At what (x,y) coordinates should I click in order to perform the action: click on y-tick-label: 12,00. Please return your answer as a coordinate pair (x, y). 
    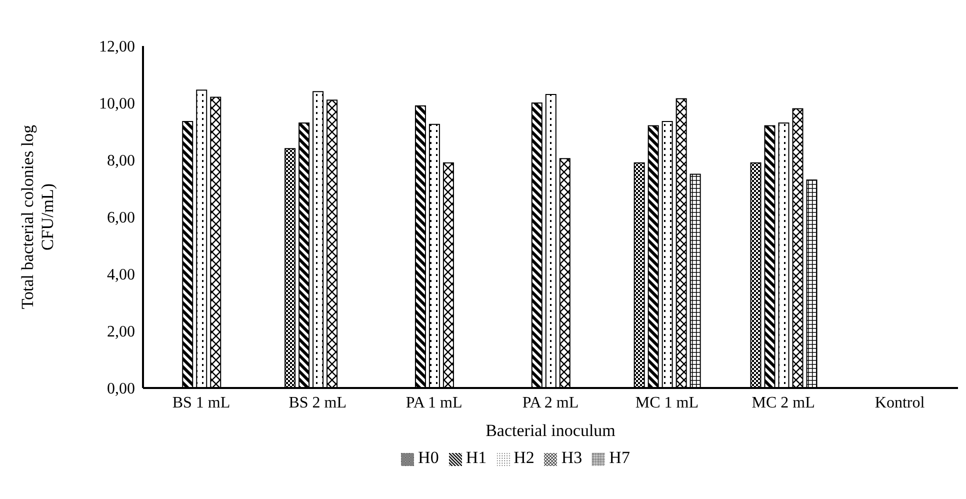
    Looking at the image, I should click on (117, 47).